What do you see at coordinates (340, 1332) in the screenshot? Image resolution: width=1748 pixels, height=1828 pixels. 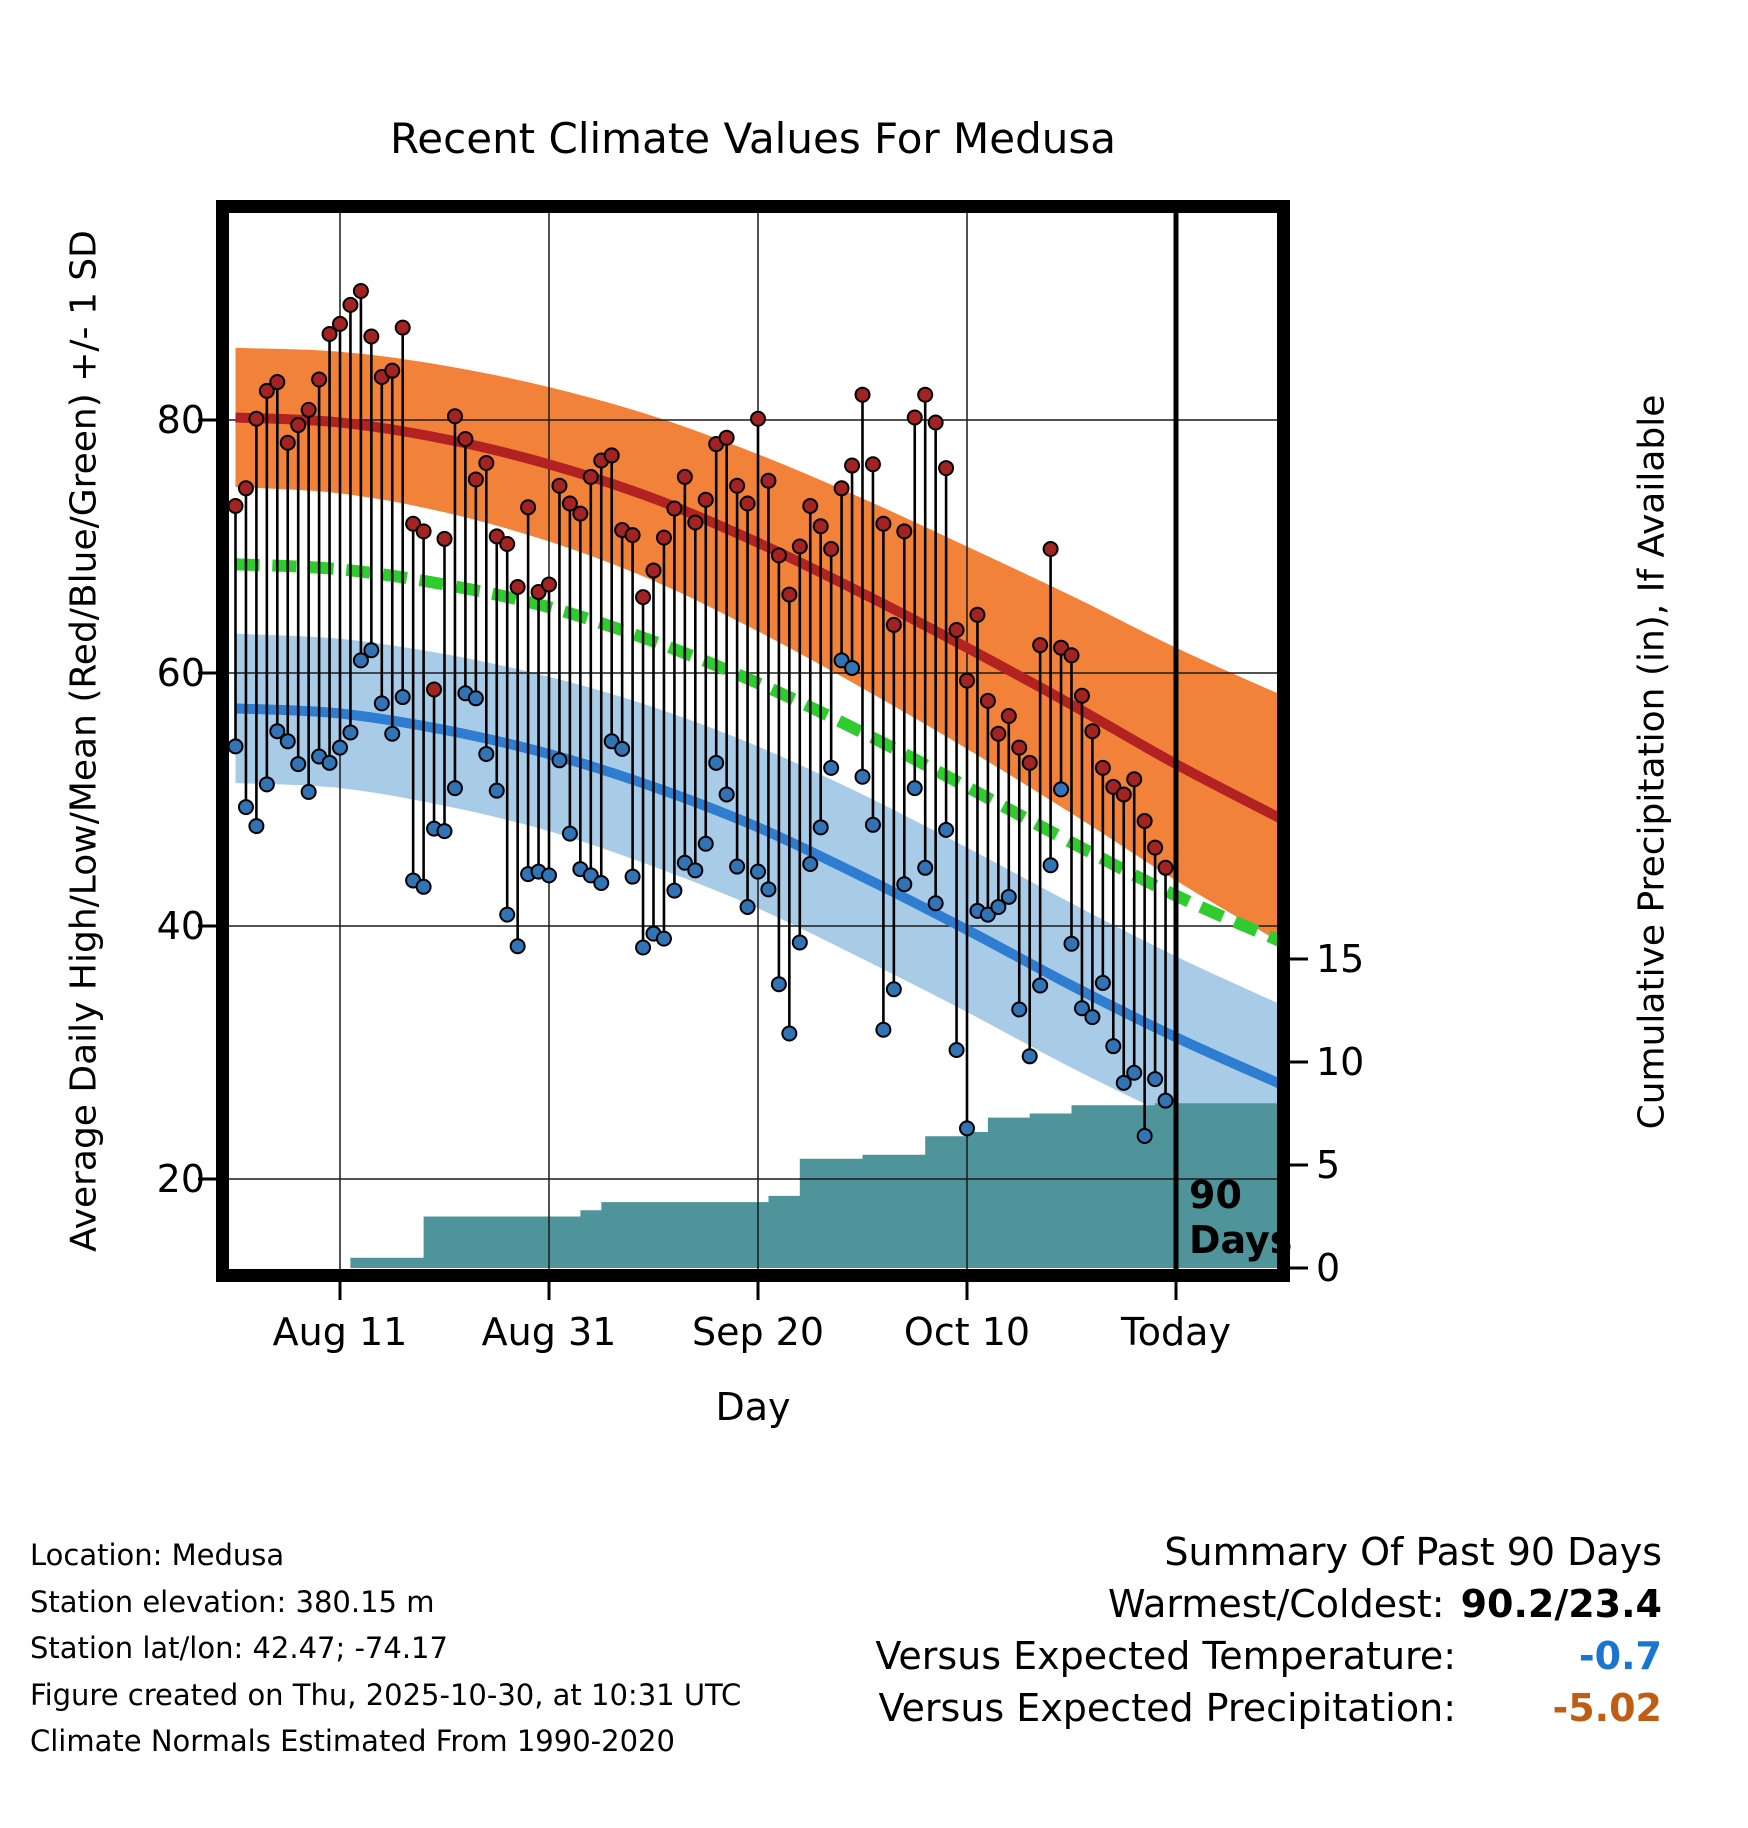 I see `x-tick-label: Aug 11` at bounding box center [340, 1332].